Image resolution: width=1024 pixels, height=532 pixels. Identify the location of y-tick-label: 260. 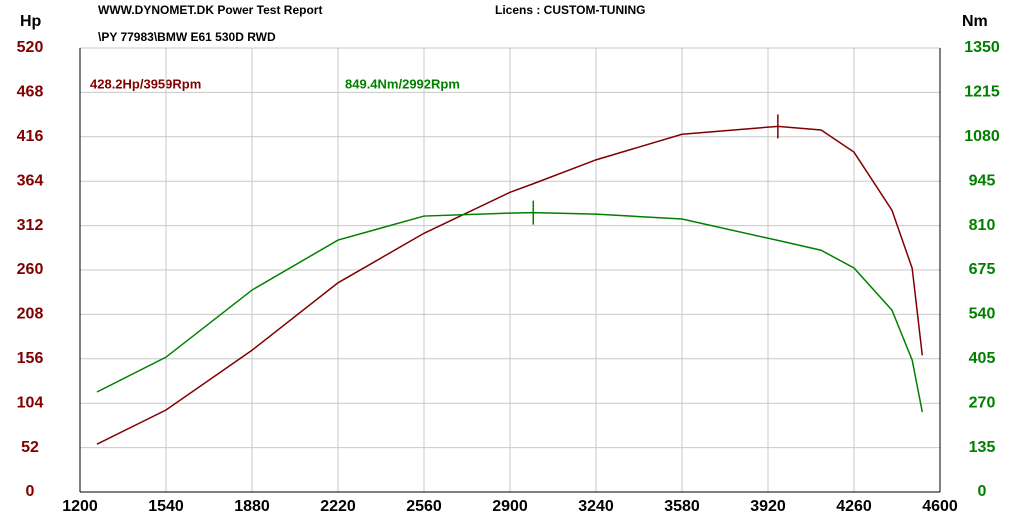
(30, 269).